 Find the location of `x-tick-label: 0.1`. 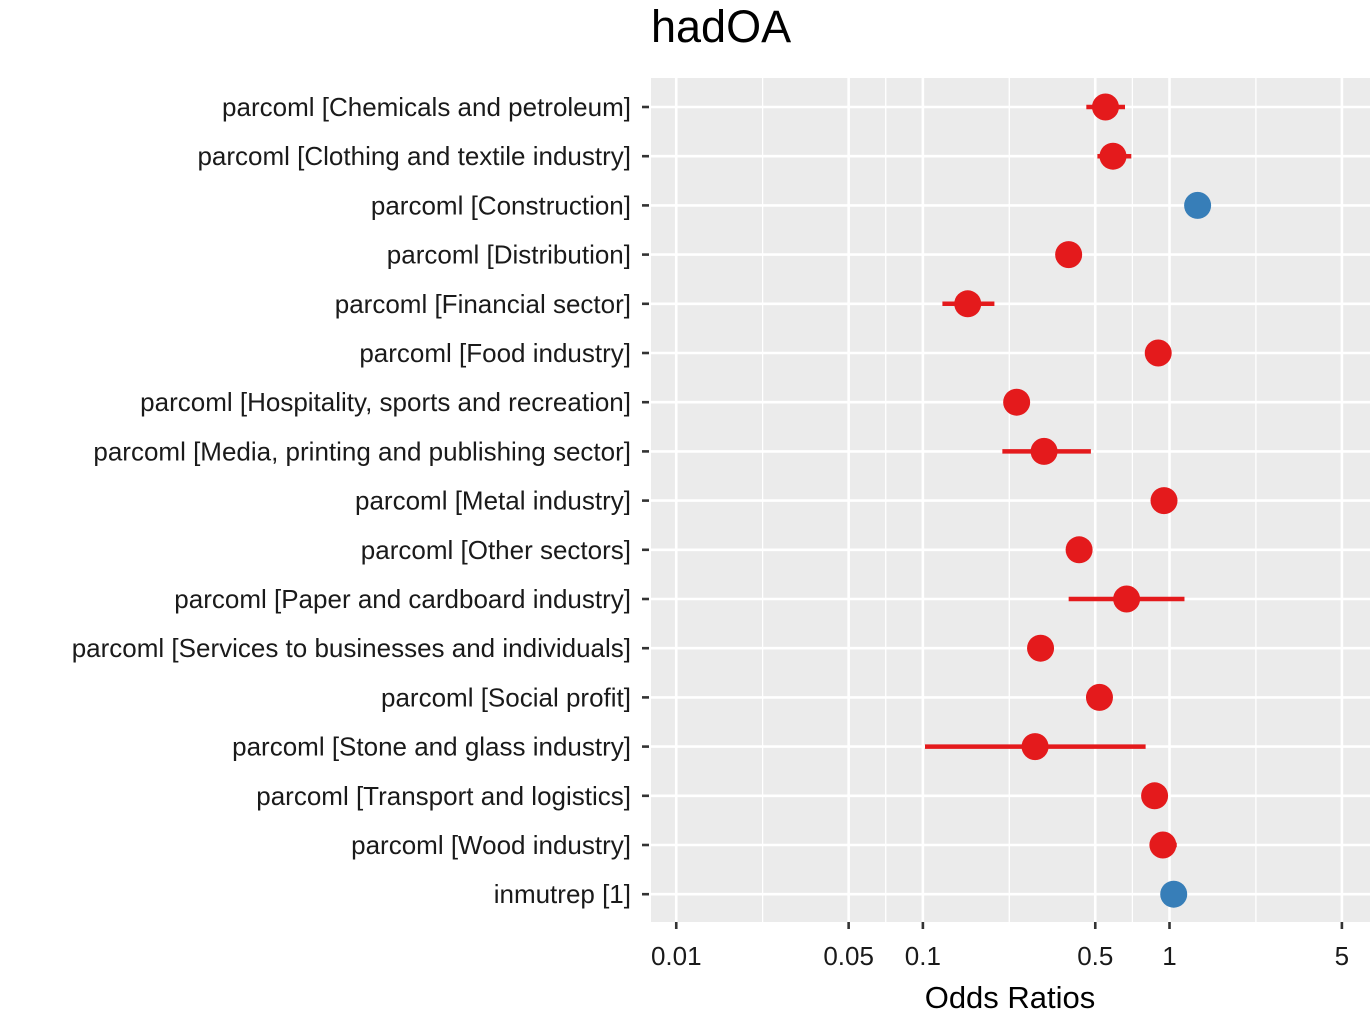

x-tick-label: 0.1 is located at coordinates (923, 956).